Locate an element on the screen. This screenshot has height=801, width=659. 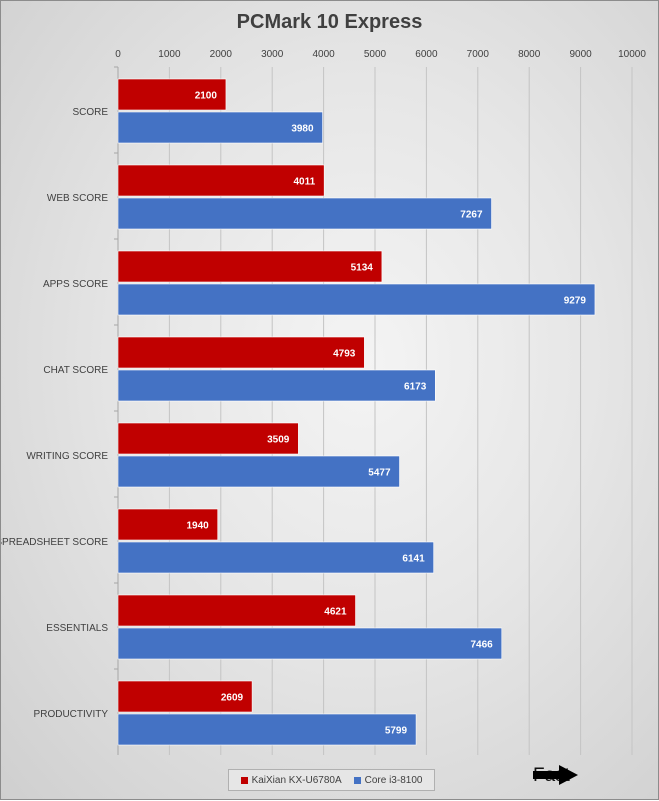
y-tick-label-6: ESSENTIALS is located at coordinates (77, 628).